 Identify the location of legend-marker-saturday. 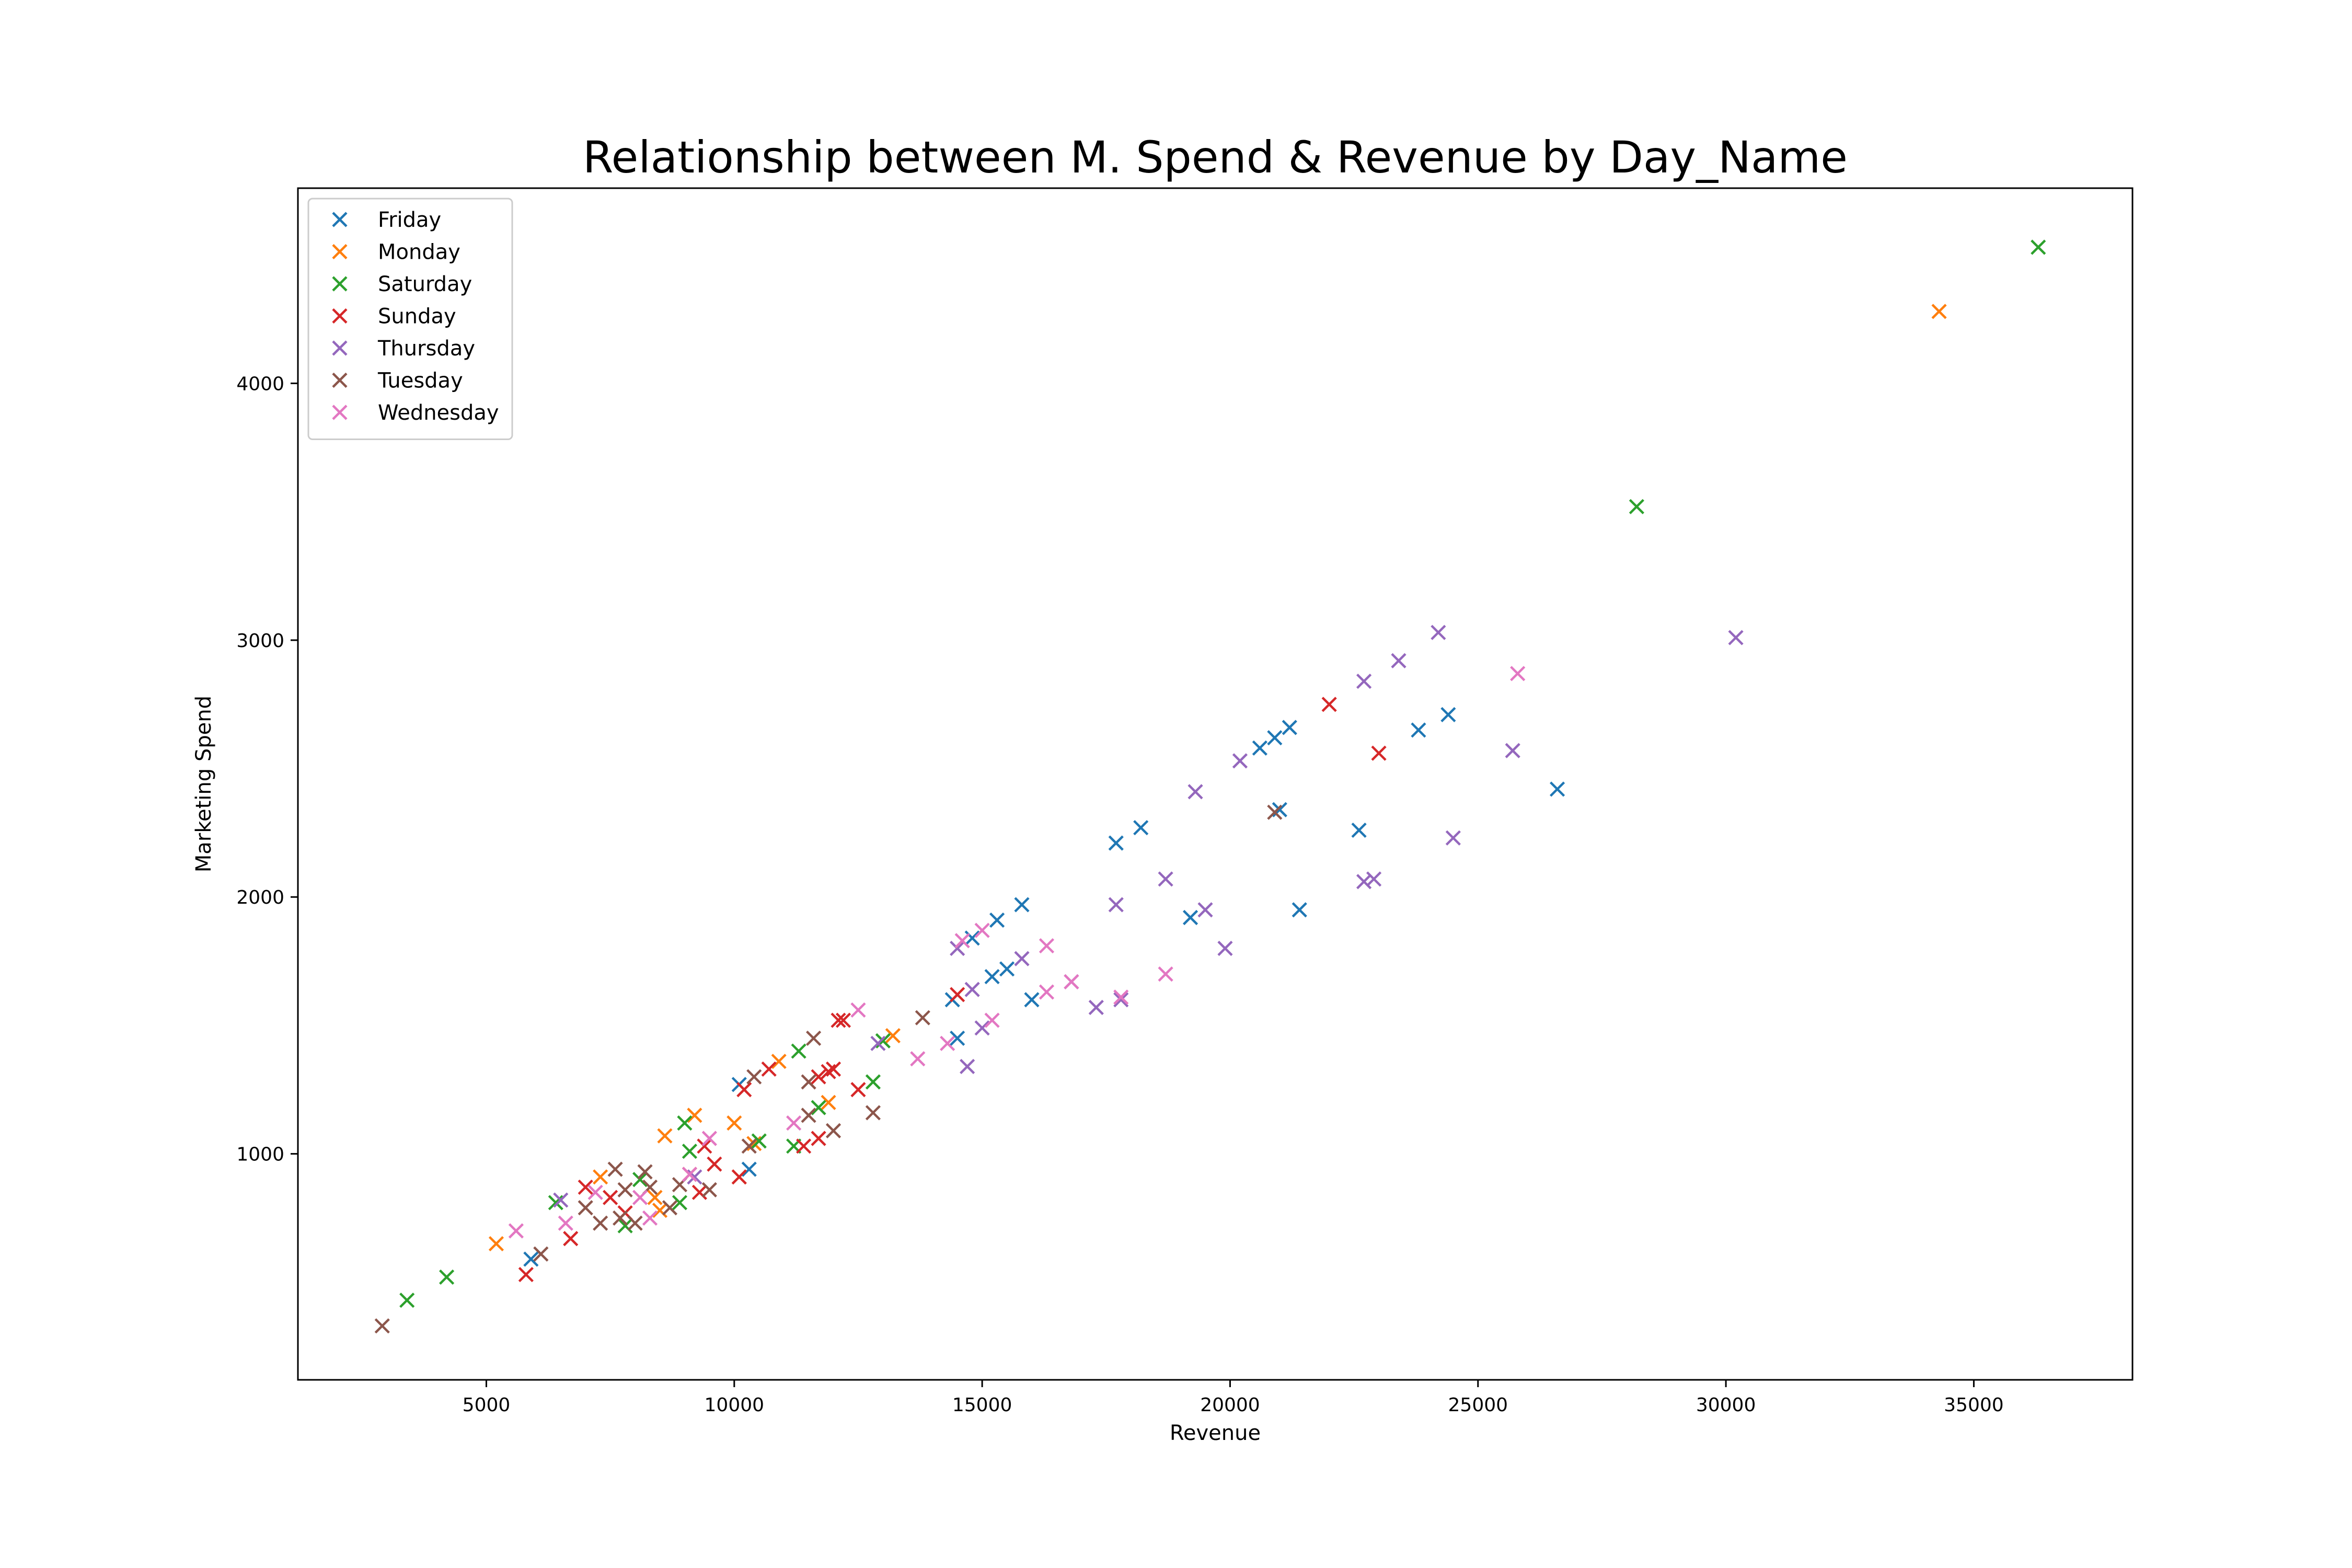
(340, 284).